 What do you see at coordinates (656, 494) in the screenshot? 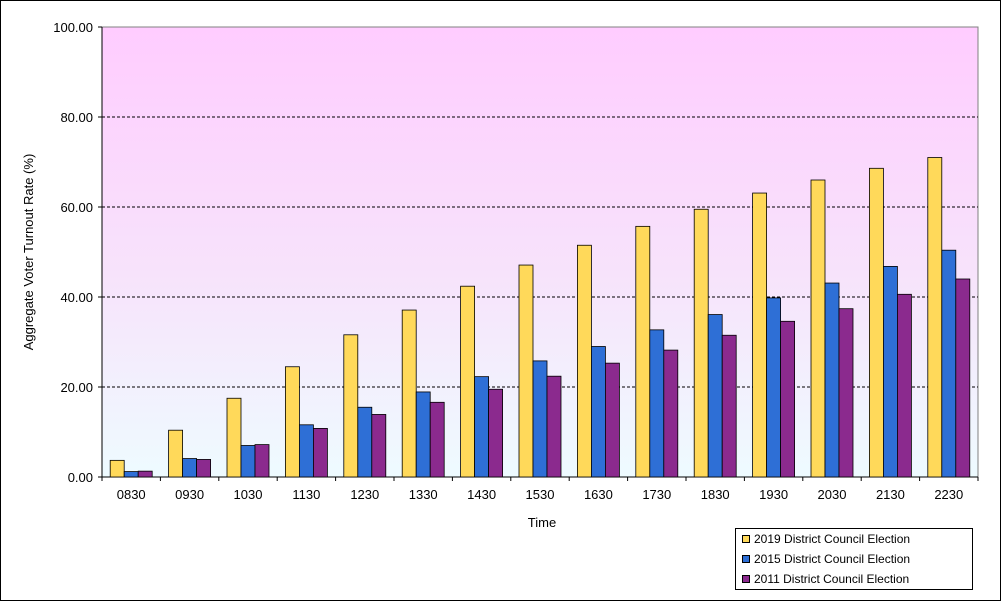
I see `x-tick-label: 1730` at bounding box center [656, 494].